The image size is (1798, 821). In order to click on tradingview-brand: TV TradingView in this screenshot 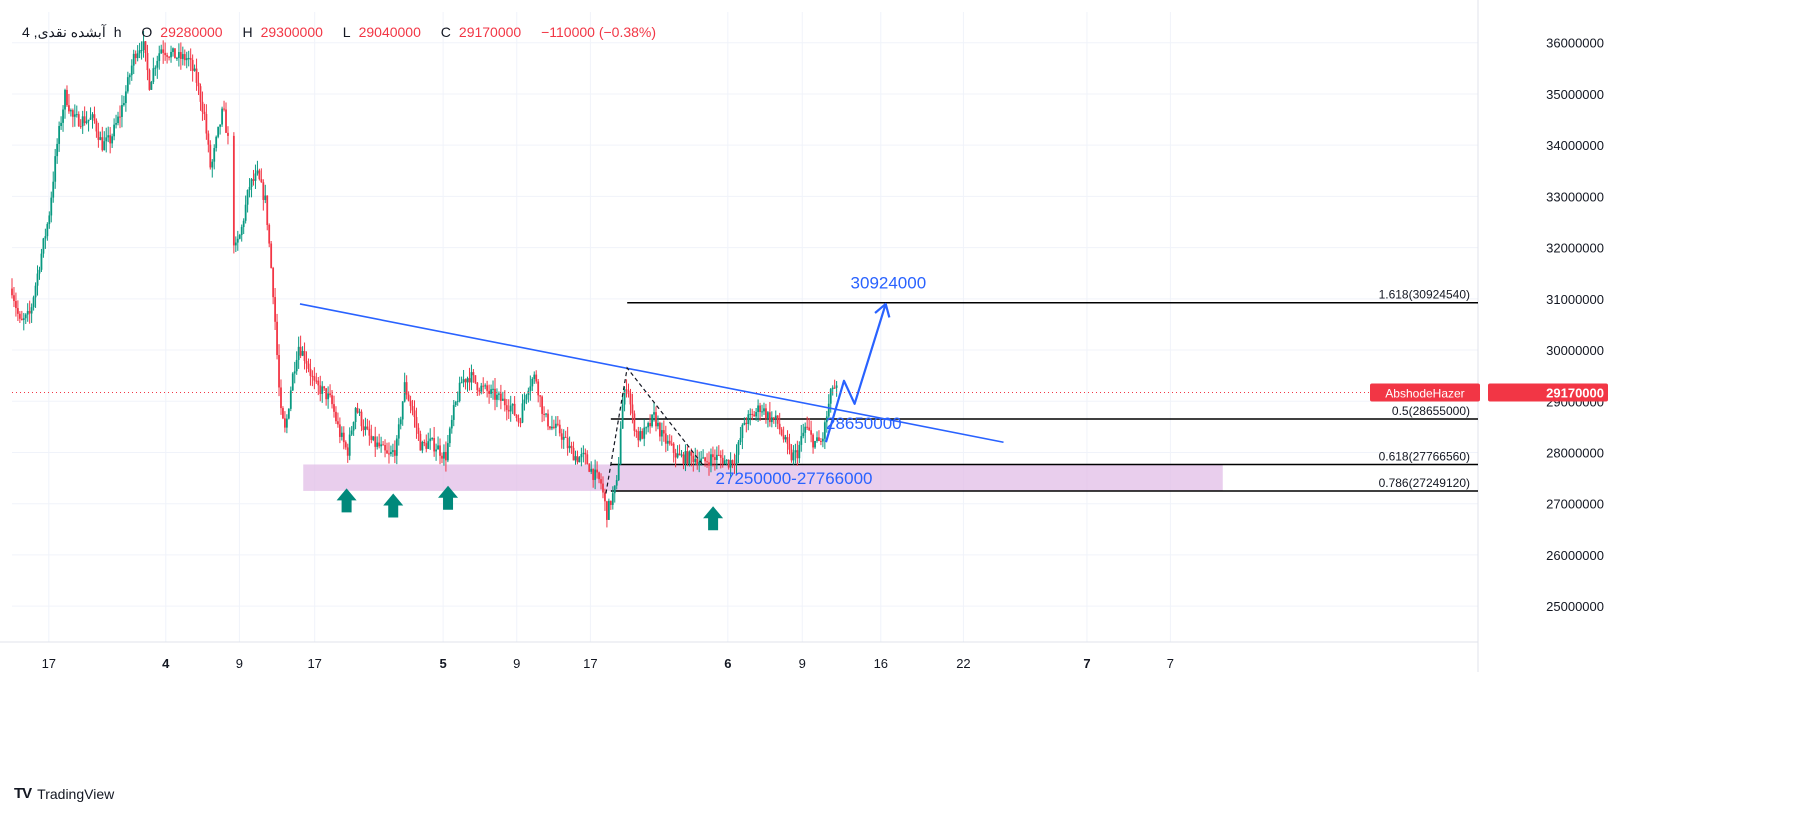, I will do `click(64, 793)`.